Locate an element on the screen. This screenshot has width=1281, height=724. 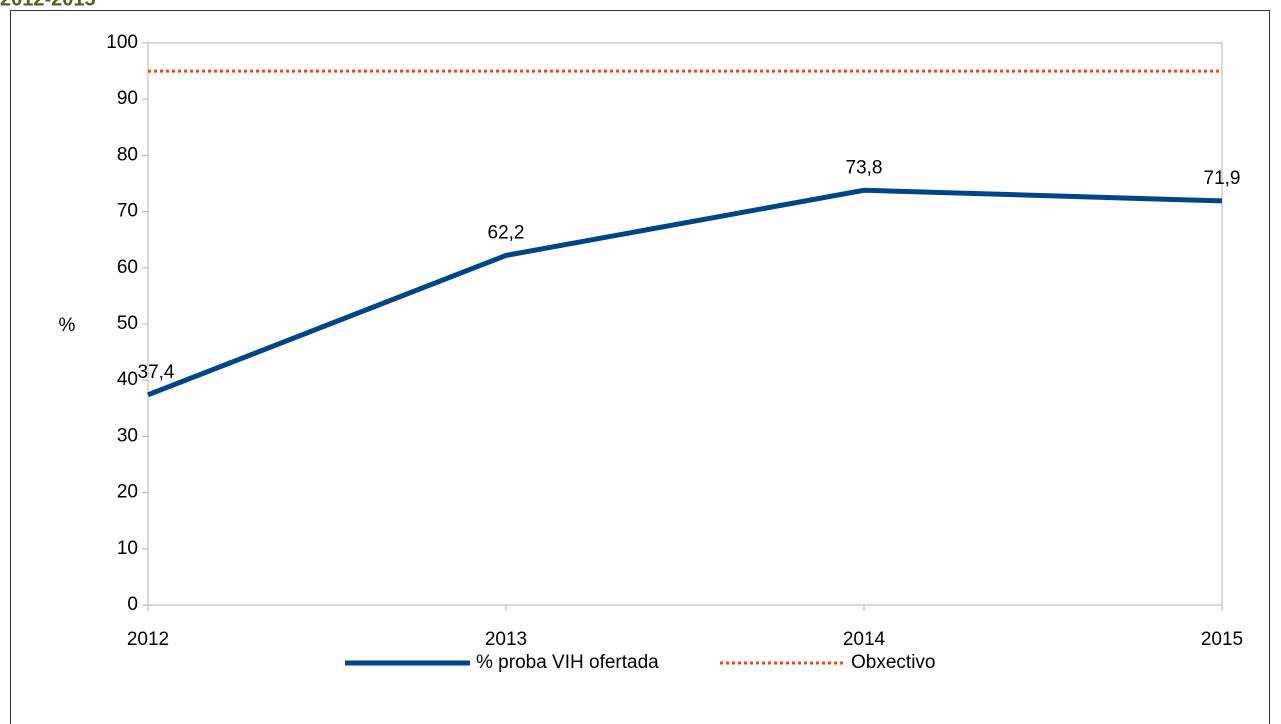
y-tick-label: 50 is located at coordinates (127, 323).